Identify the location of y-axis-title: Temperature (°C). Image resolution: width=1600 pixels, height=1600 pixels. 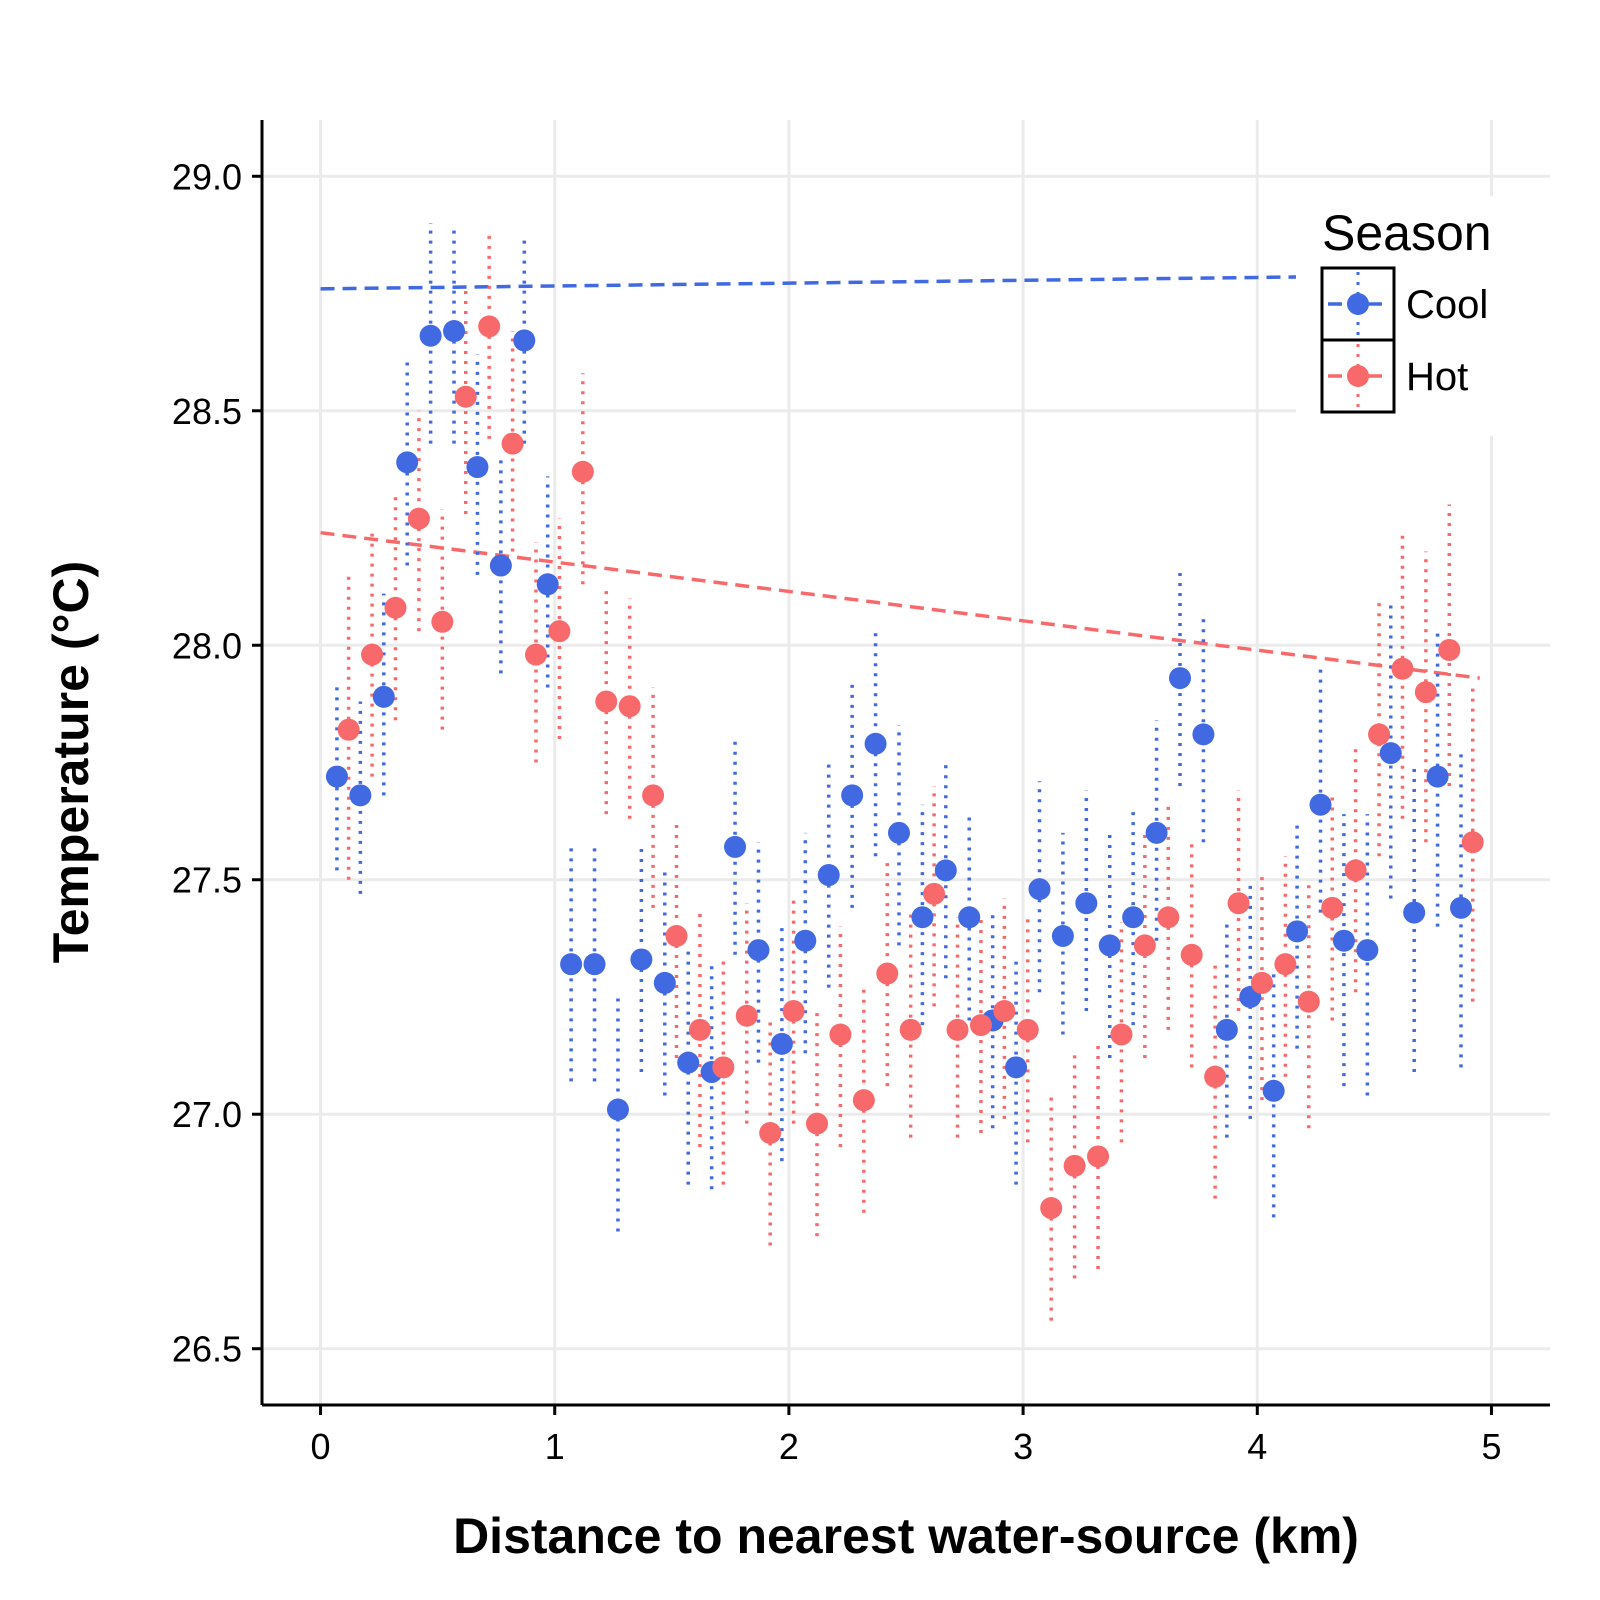
(71, 762).